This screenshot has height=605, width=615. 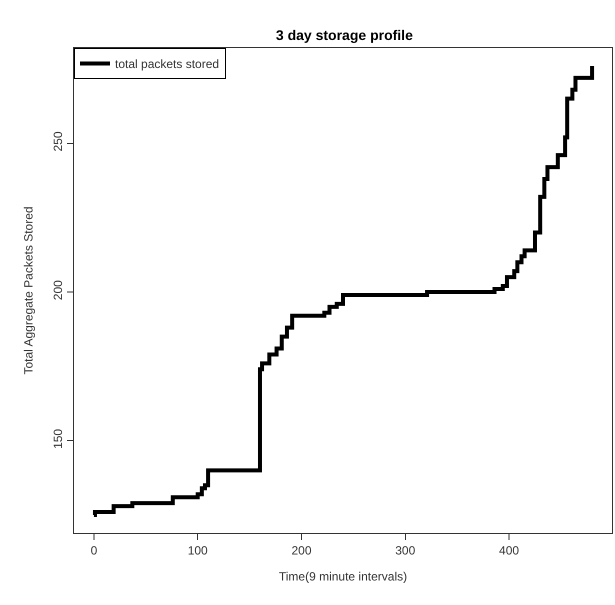 I want to click on x-tick-label: 0, so click(x=94, y=550).